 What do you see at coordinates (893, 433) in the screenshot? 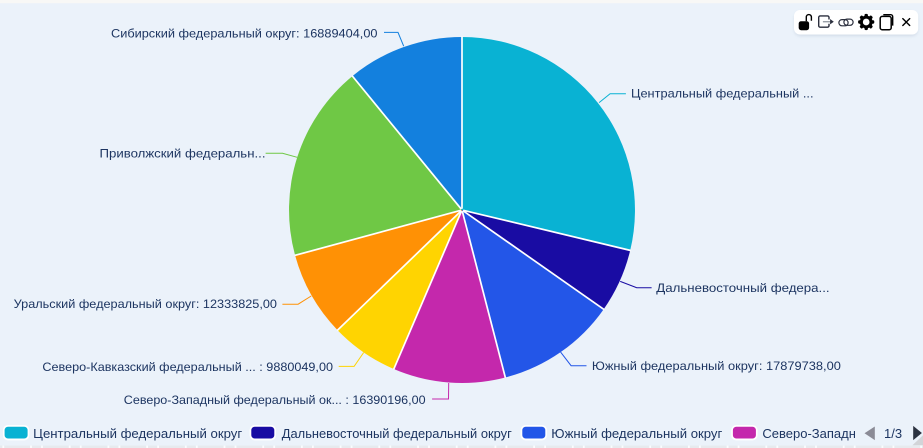
I see `svg-text: 1/3` at bounding box center [893, 433].